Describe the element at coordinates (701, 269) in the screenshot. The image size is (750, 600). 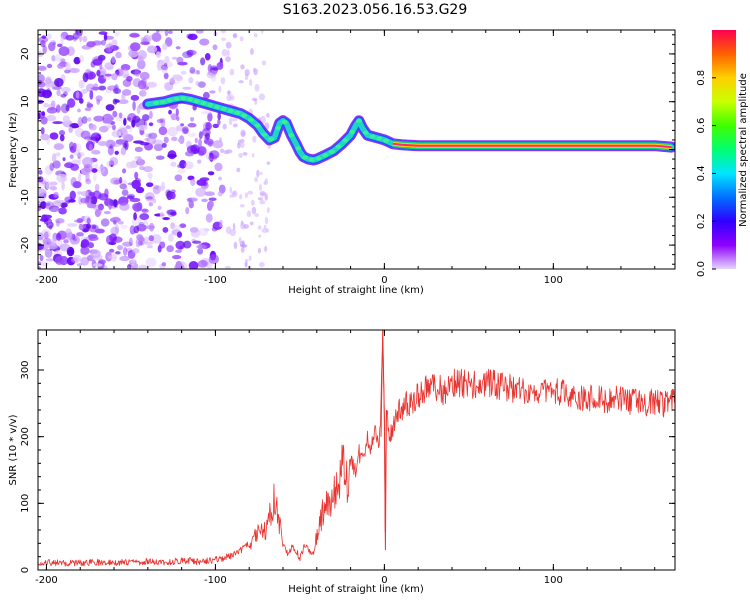
I see `colorbar-tick-label: 0.0` at that location.